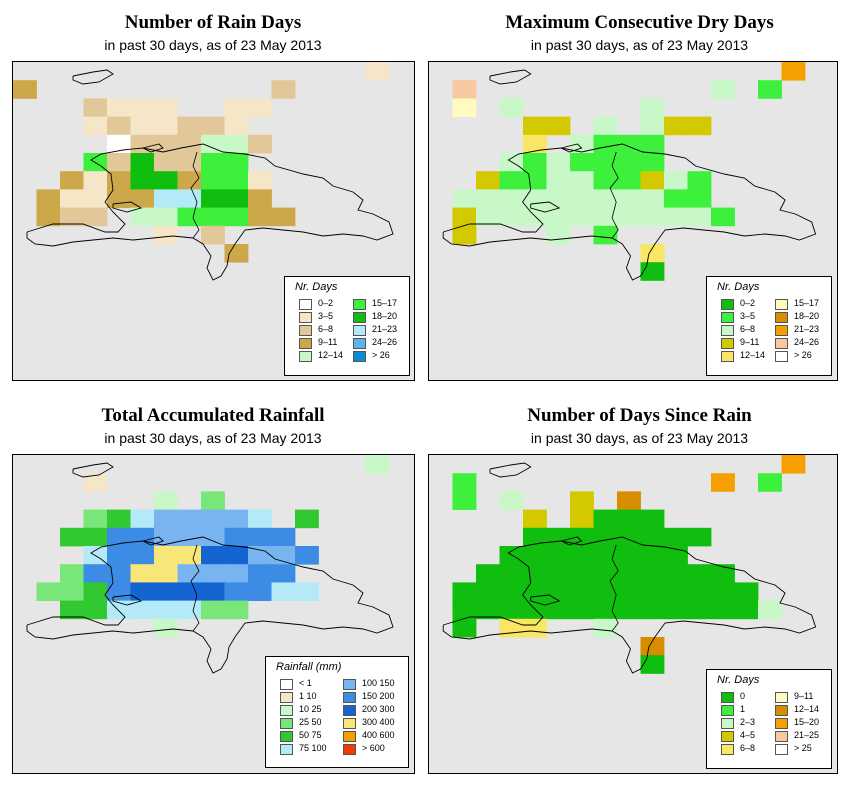 The width and height of the screenshot is (853, 793). What do you see at coordinates (738, 287) in the screenshot?
I see `legend-title: Nr. Days` at bounding box center [738, 287].